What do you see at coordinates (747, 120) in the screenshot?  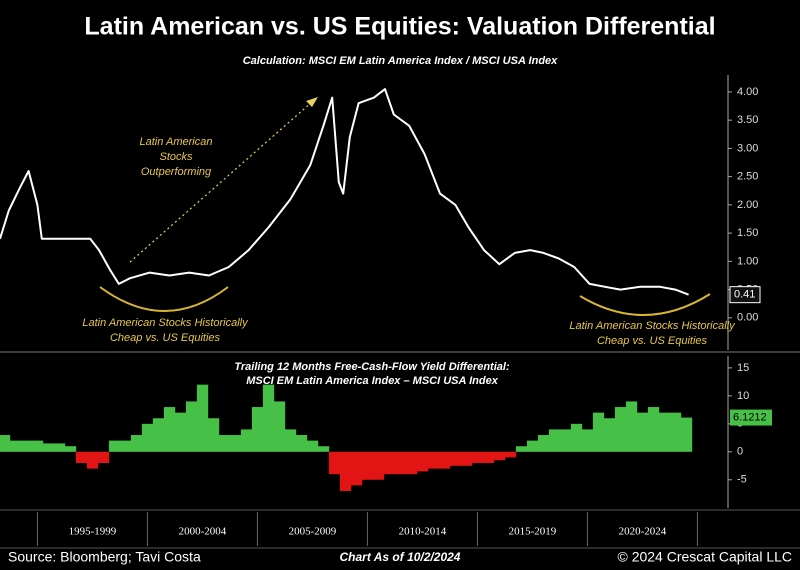 I see `y-tick-label: 3.50` at bounding box center [747, 120].